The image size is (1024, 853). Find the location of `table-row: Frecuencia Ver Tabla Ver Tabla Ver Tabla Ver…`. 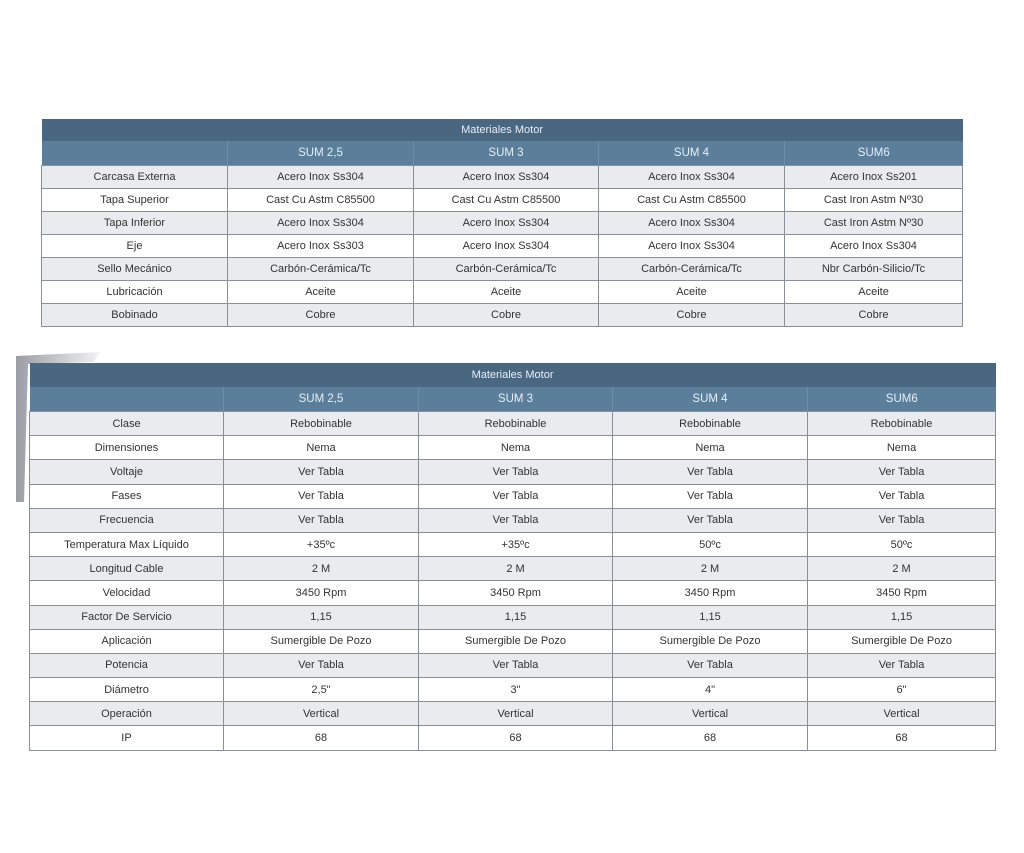

table-row: Frecuencia Ver Tabla Ver Tabla Ver Tabla Ver… is located at coordinates (513, 520).